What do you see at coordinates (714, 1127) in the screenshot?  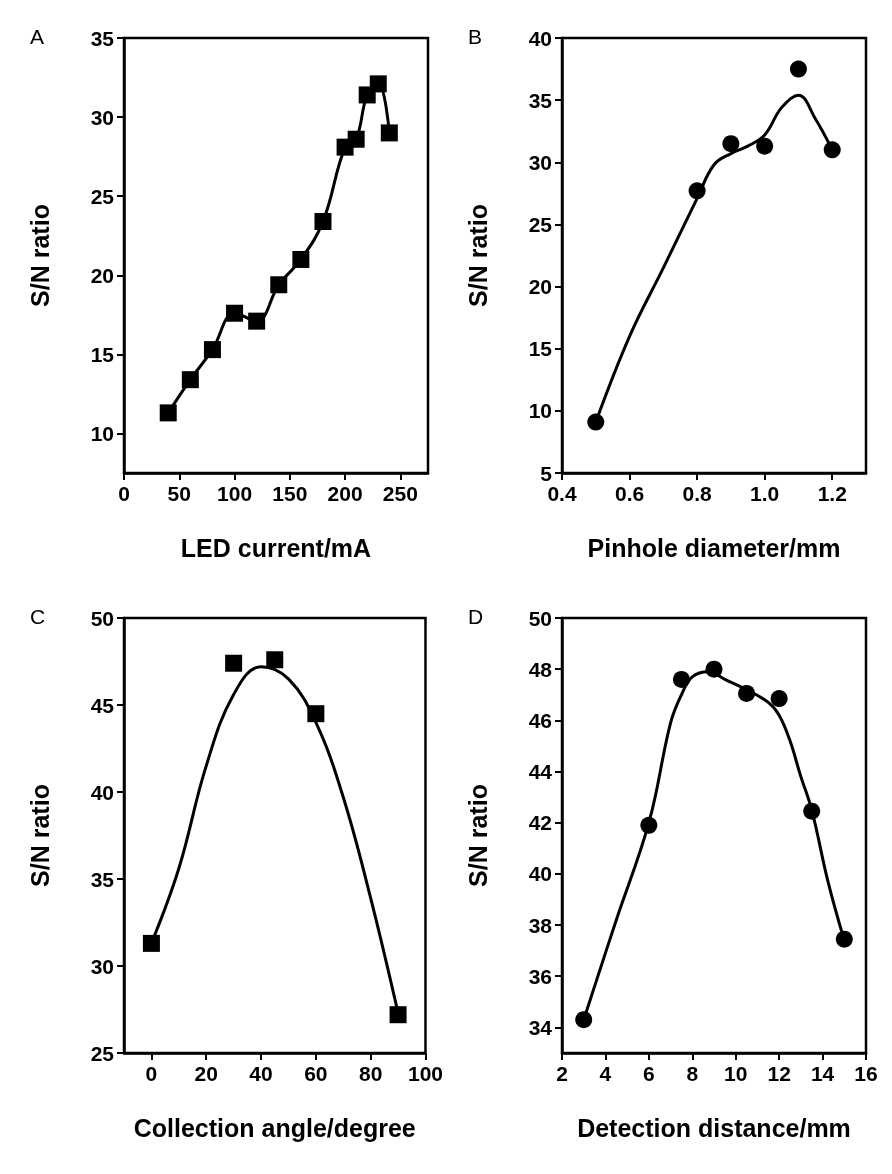 I see `x-axis-title: Detection distance/mm` at bounding box center [714, 1127].